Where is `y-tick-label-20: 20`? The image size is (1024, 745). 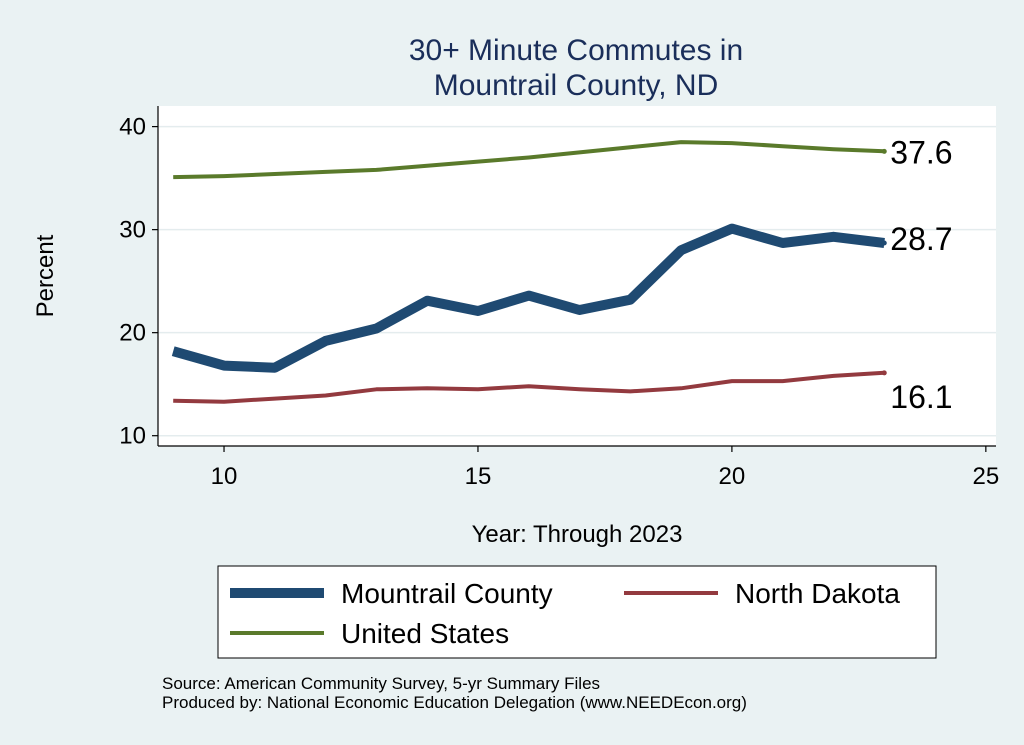 y-tick-label-20: 20 is located at coordinates (132, 333).